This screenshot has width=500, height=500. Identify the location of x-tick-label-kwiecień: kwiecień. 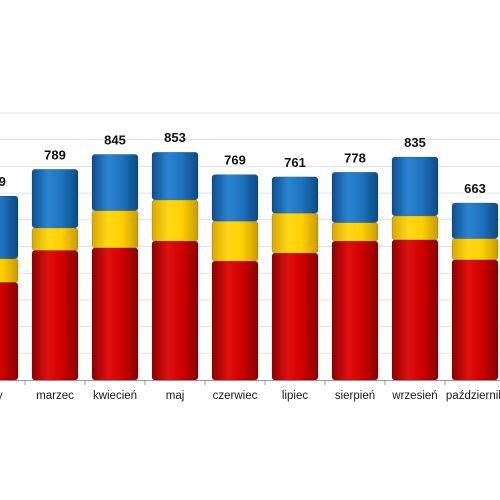
(115, 396).